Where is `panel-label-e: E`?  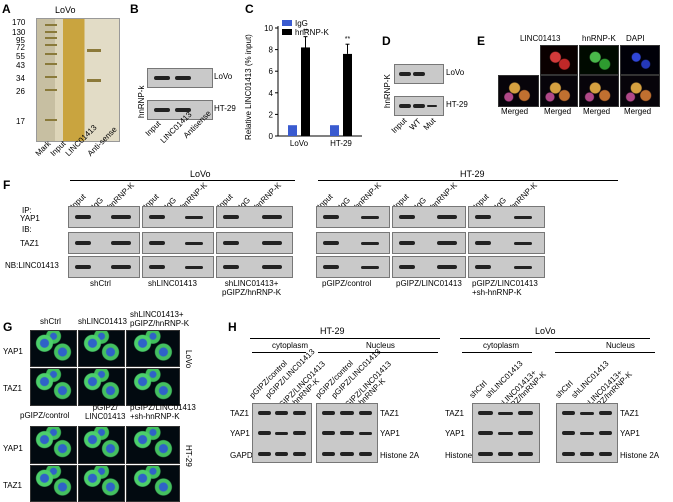 panel-label-e: E is located at coordinates (481, 41).